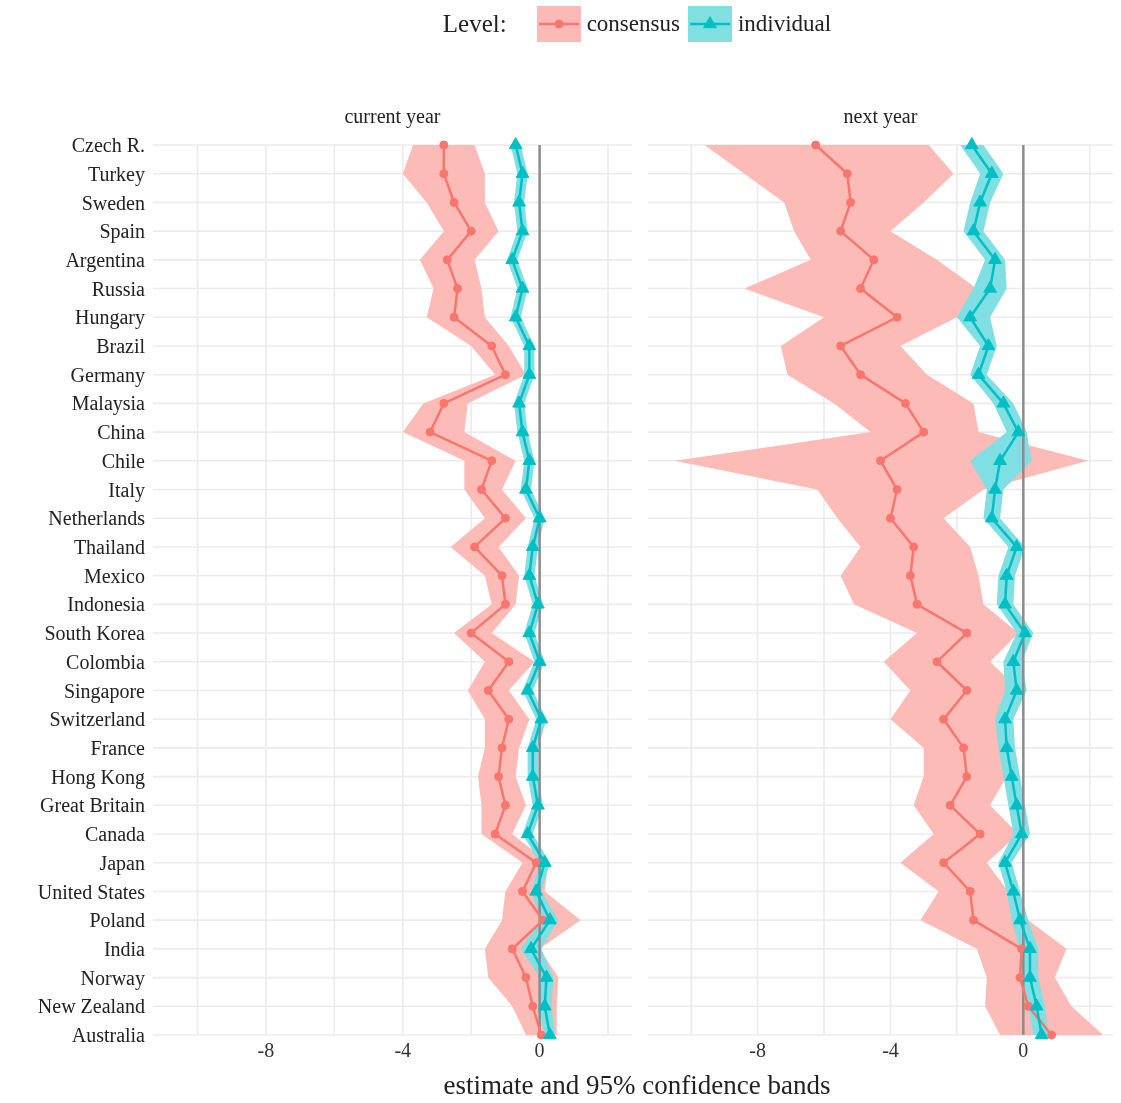 This screenshot has width=1121, height=1103. I want to click on y-tick-label: Czech R., so click(108, 145).